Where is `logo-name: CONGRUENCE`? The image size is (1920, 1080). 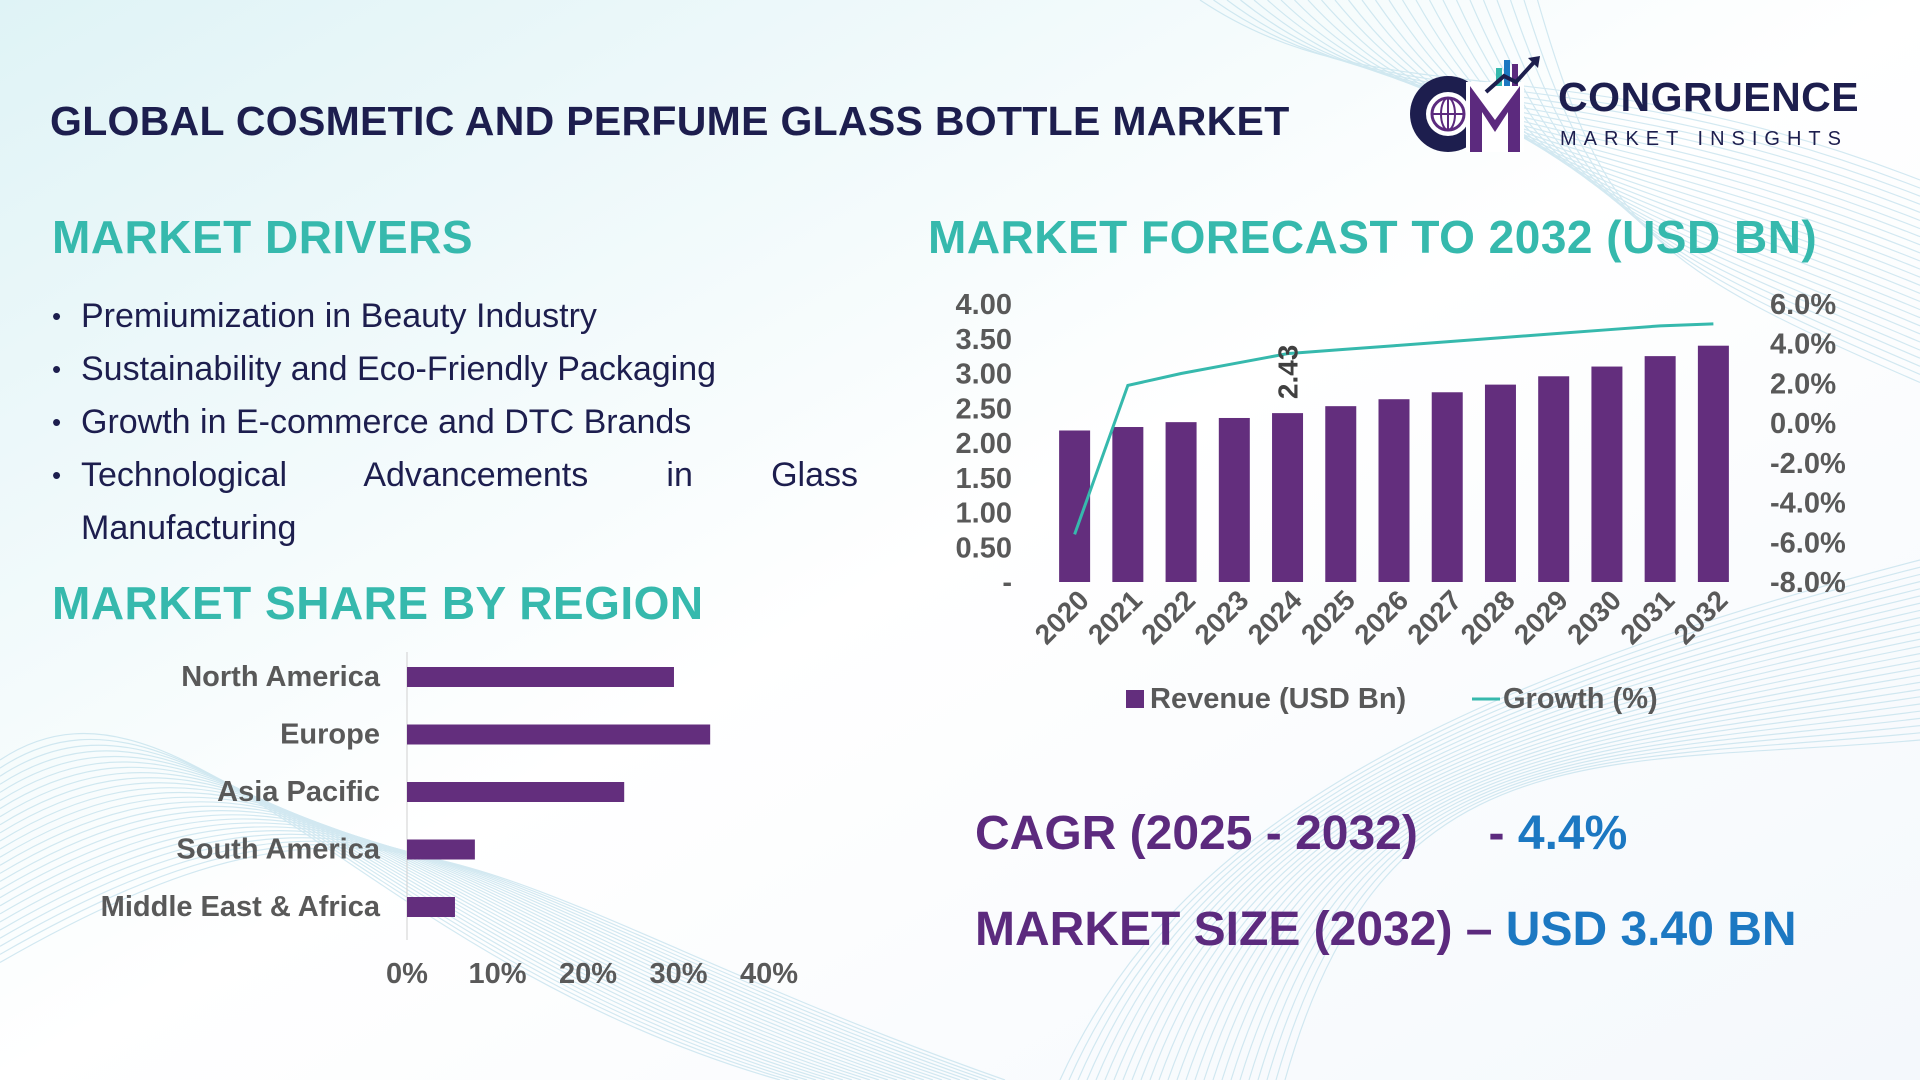 logo-name: CONGRUENCE is located at coordinates (1709, 97).